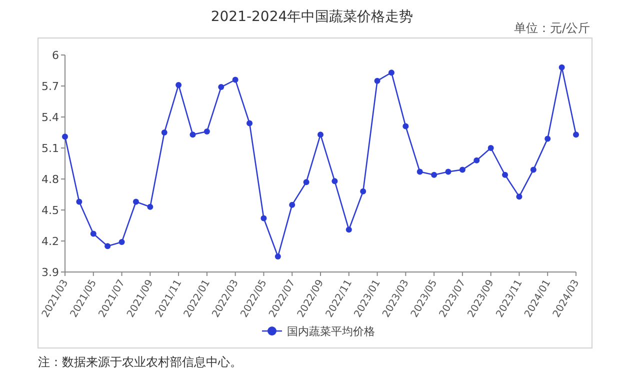 The image size is (624, 377). I want to click on text: 注：数据来源于农业农村部信息中心。, so click(140, 362).